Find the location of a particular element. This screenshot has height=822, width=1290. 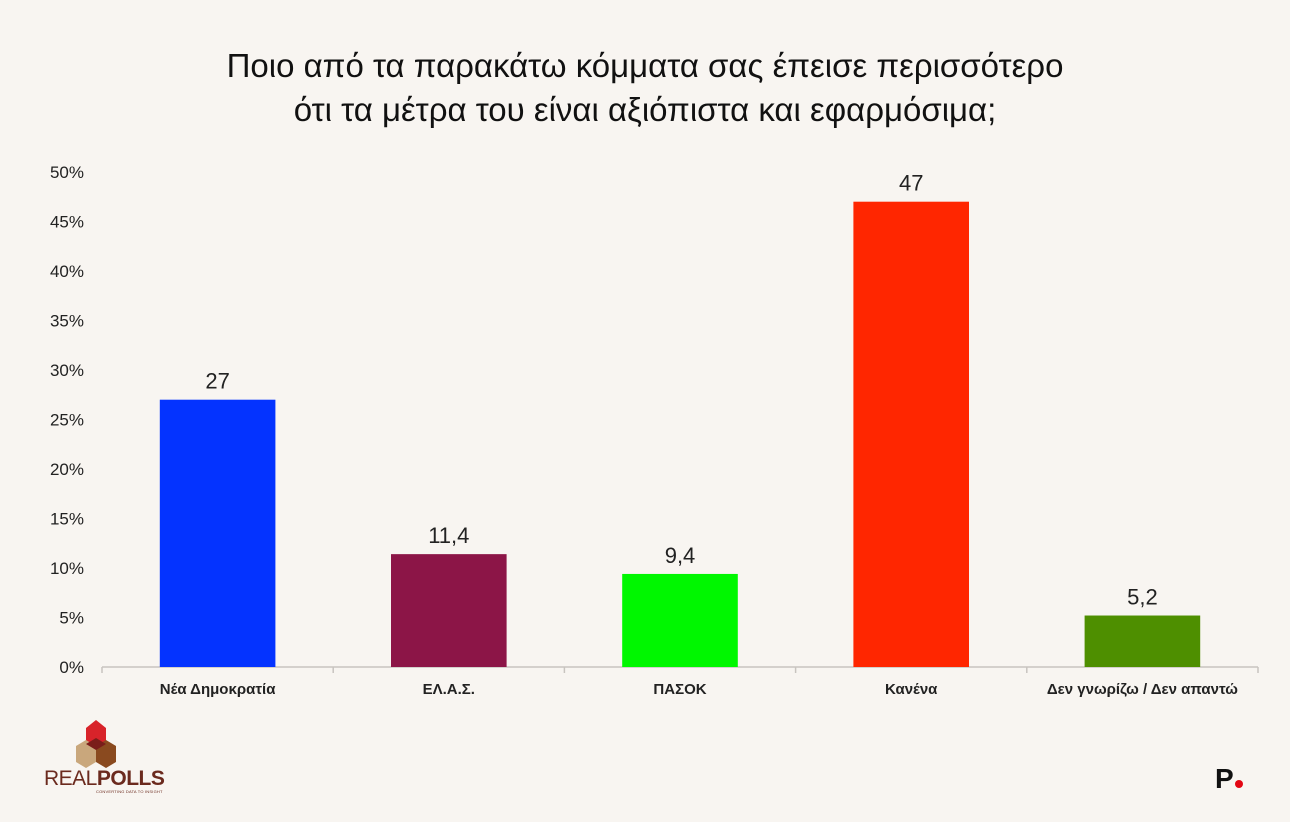

publisher-dot-icon is located at coordinates (1238, 784).